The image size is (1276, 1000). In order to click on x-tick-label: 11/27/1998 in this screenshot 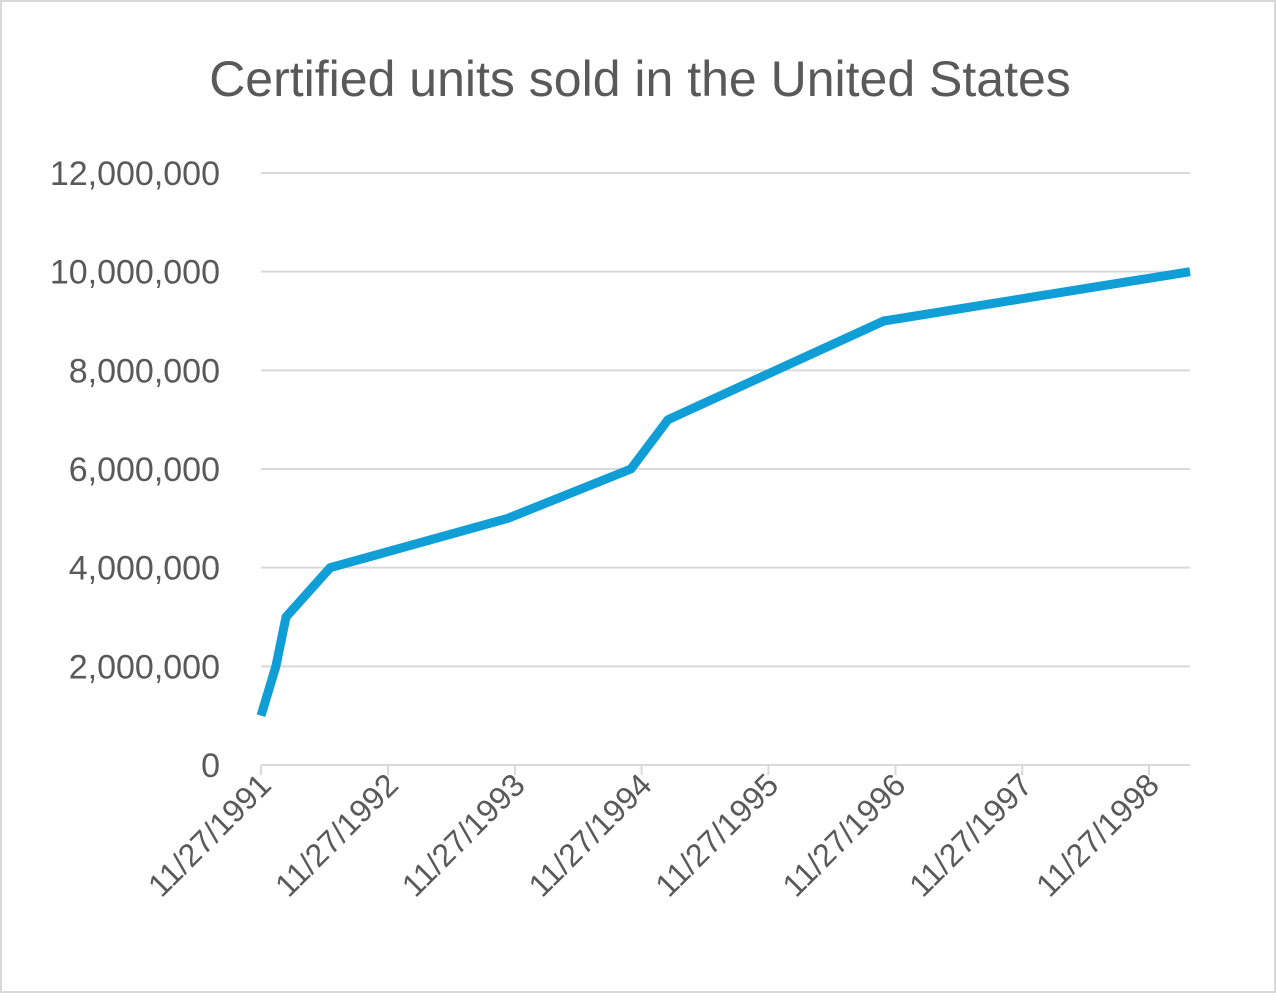, I will do `click(1097, 834)`.